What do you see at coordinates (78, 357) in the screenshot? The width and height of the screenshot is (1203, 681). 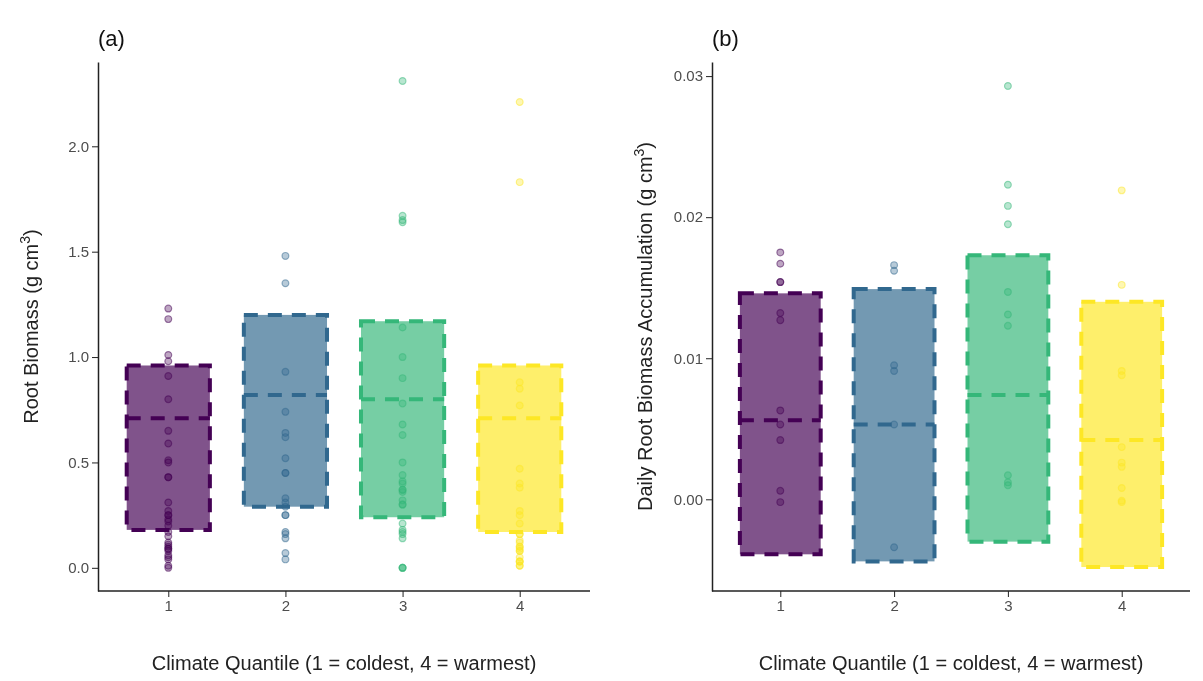 I see `y-tick-label: 1.0` at bounding box center [78, 357].